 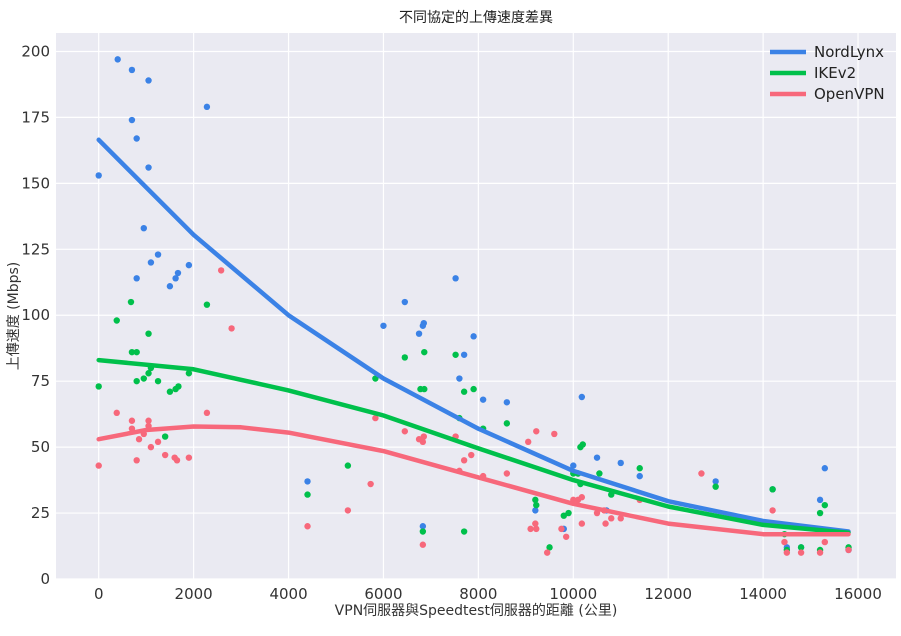 I want to click on x-tick-label: 8000, so click(x=478, y=594).